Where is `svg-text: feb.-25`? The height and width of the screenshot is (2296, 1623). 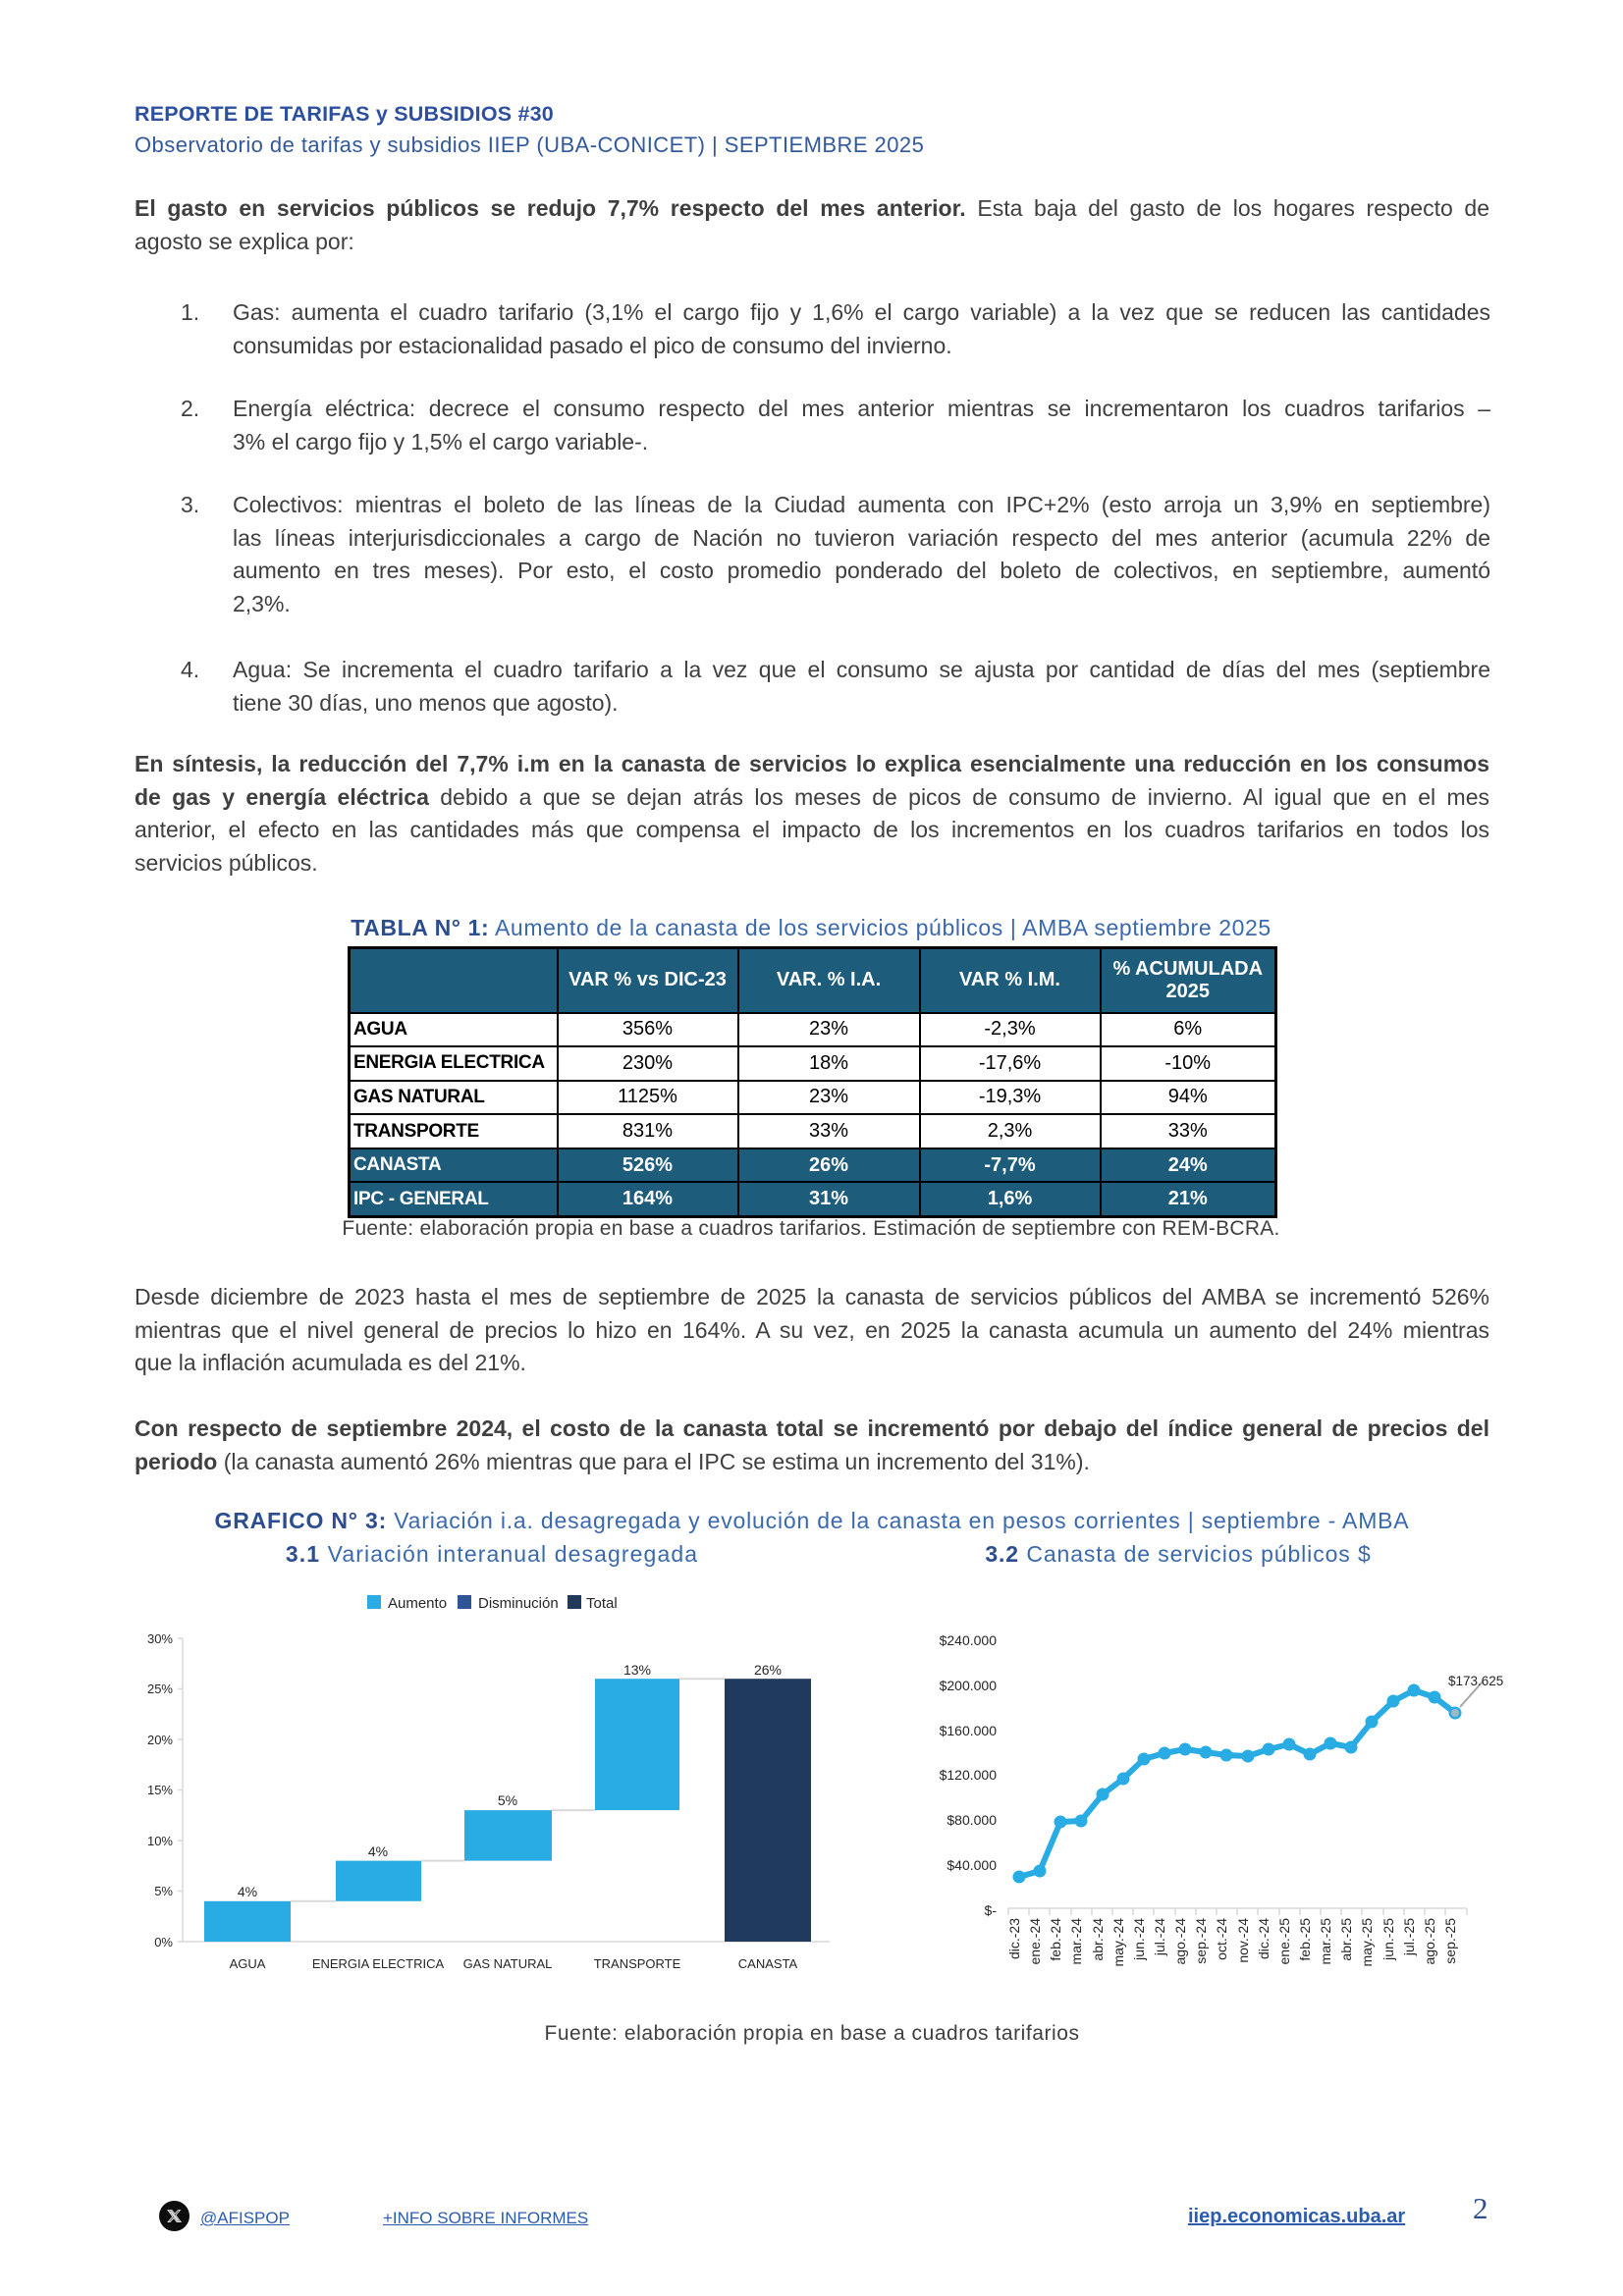
svg-text: feb.-25 is located at coordinates (1305, 1939).